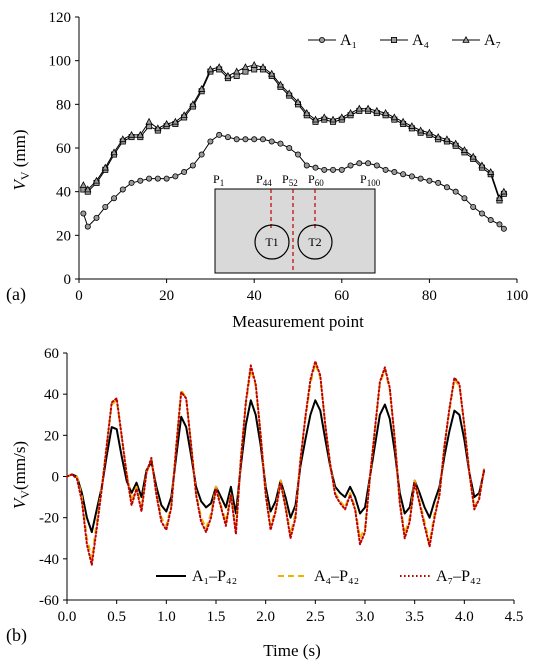 Image resolution: width=550 pixels, height=667 pixels. Describe the element at coordinates (517, 296) in the screenshot. I see `chart-a-x-tick-label: 100` at that location.